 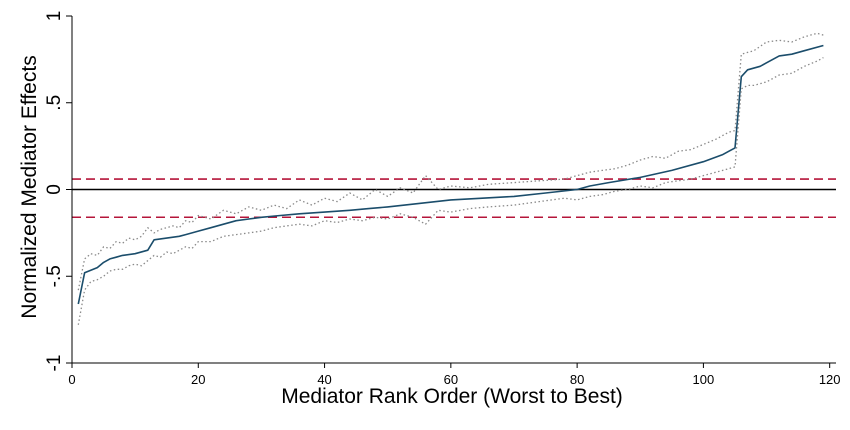 I want to click on x-tick-label: 0, so click(x=71, y=379).